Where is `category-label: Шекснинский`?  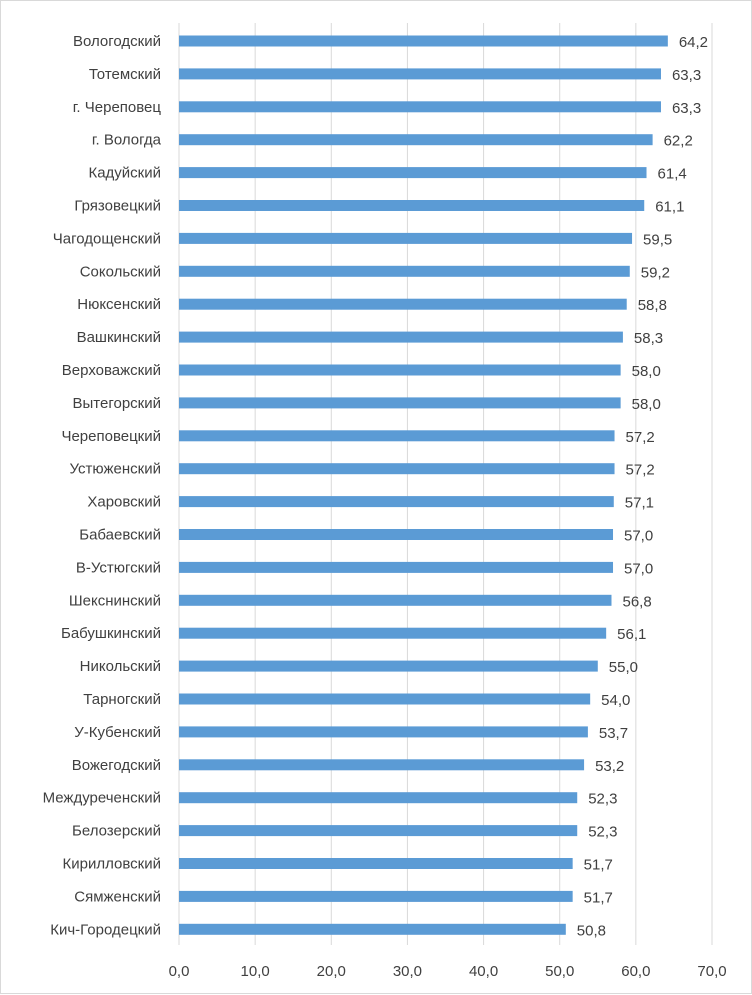 category-label: Шекснинский is located at coordinates (115, 600).